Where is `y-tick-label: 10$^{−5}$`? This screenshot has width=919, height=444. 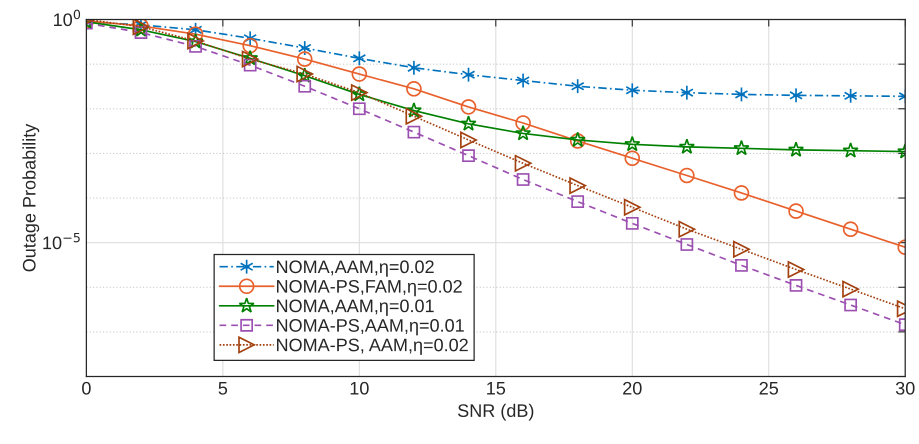
y-tick-label: 10$^{−5}$ is located at coordinates (61, 241).